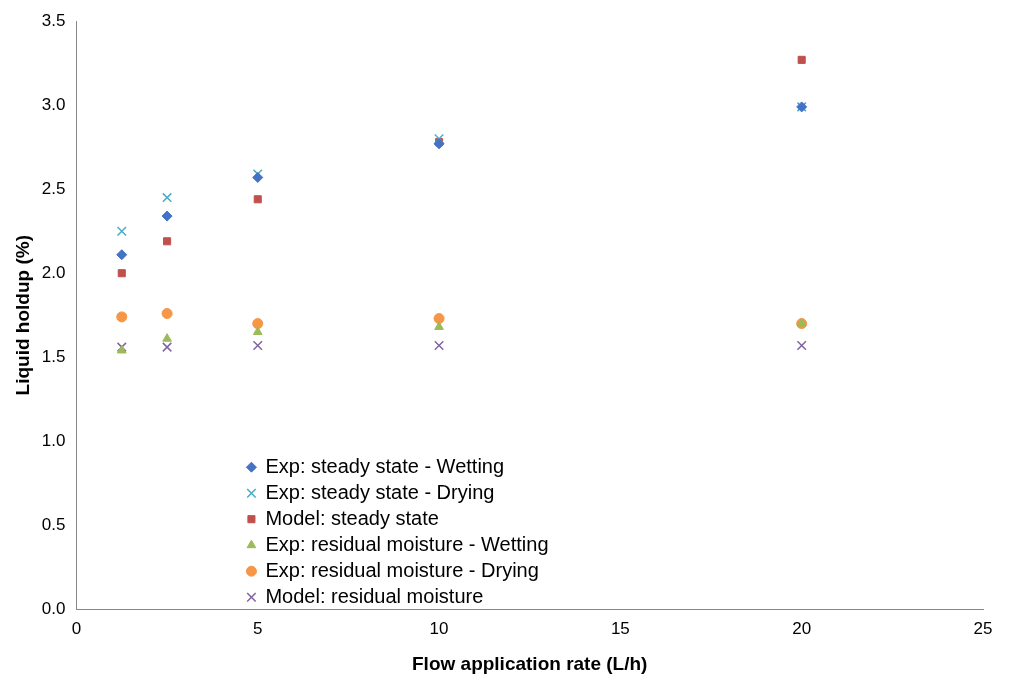 The height and width of the screenshot is (692, 1015). I want to click on x-tick-label: 10, so click(439, 629).